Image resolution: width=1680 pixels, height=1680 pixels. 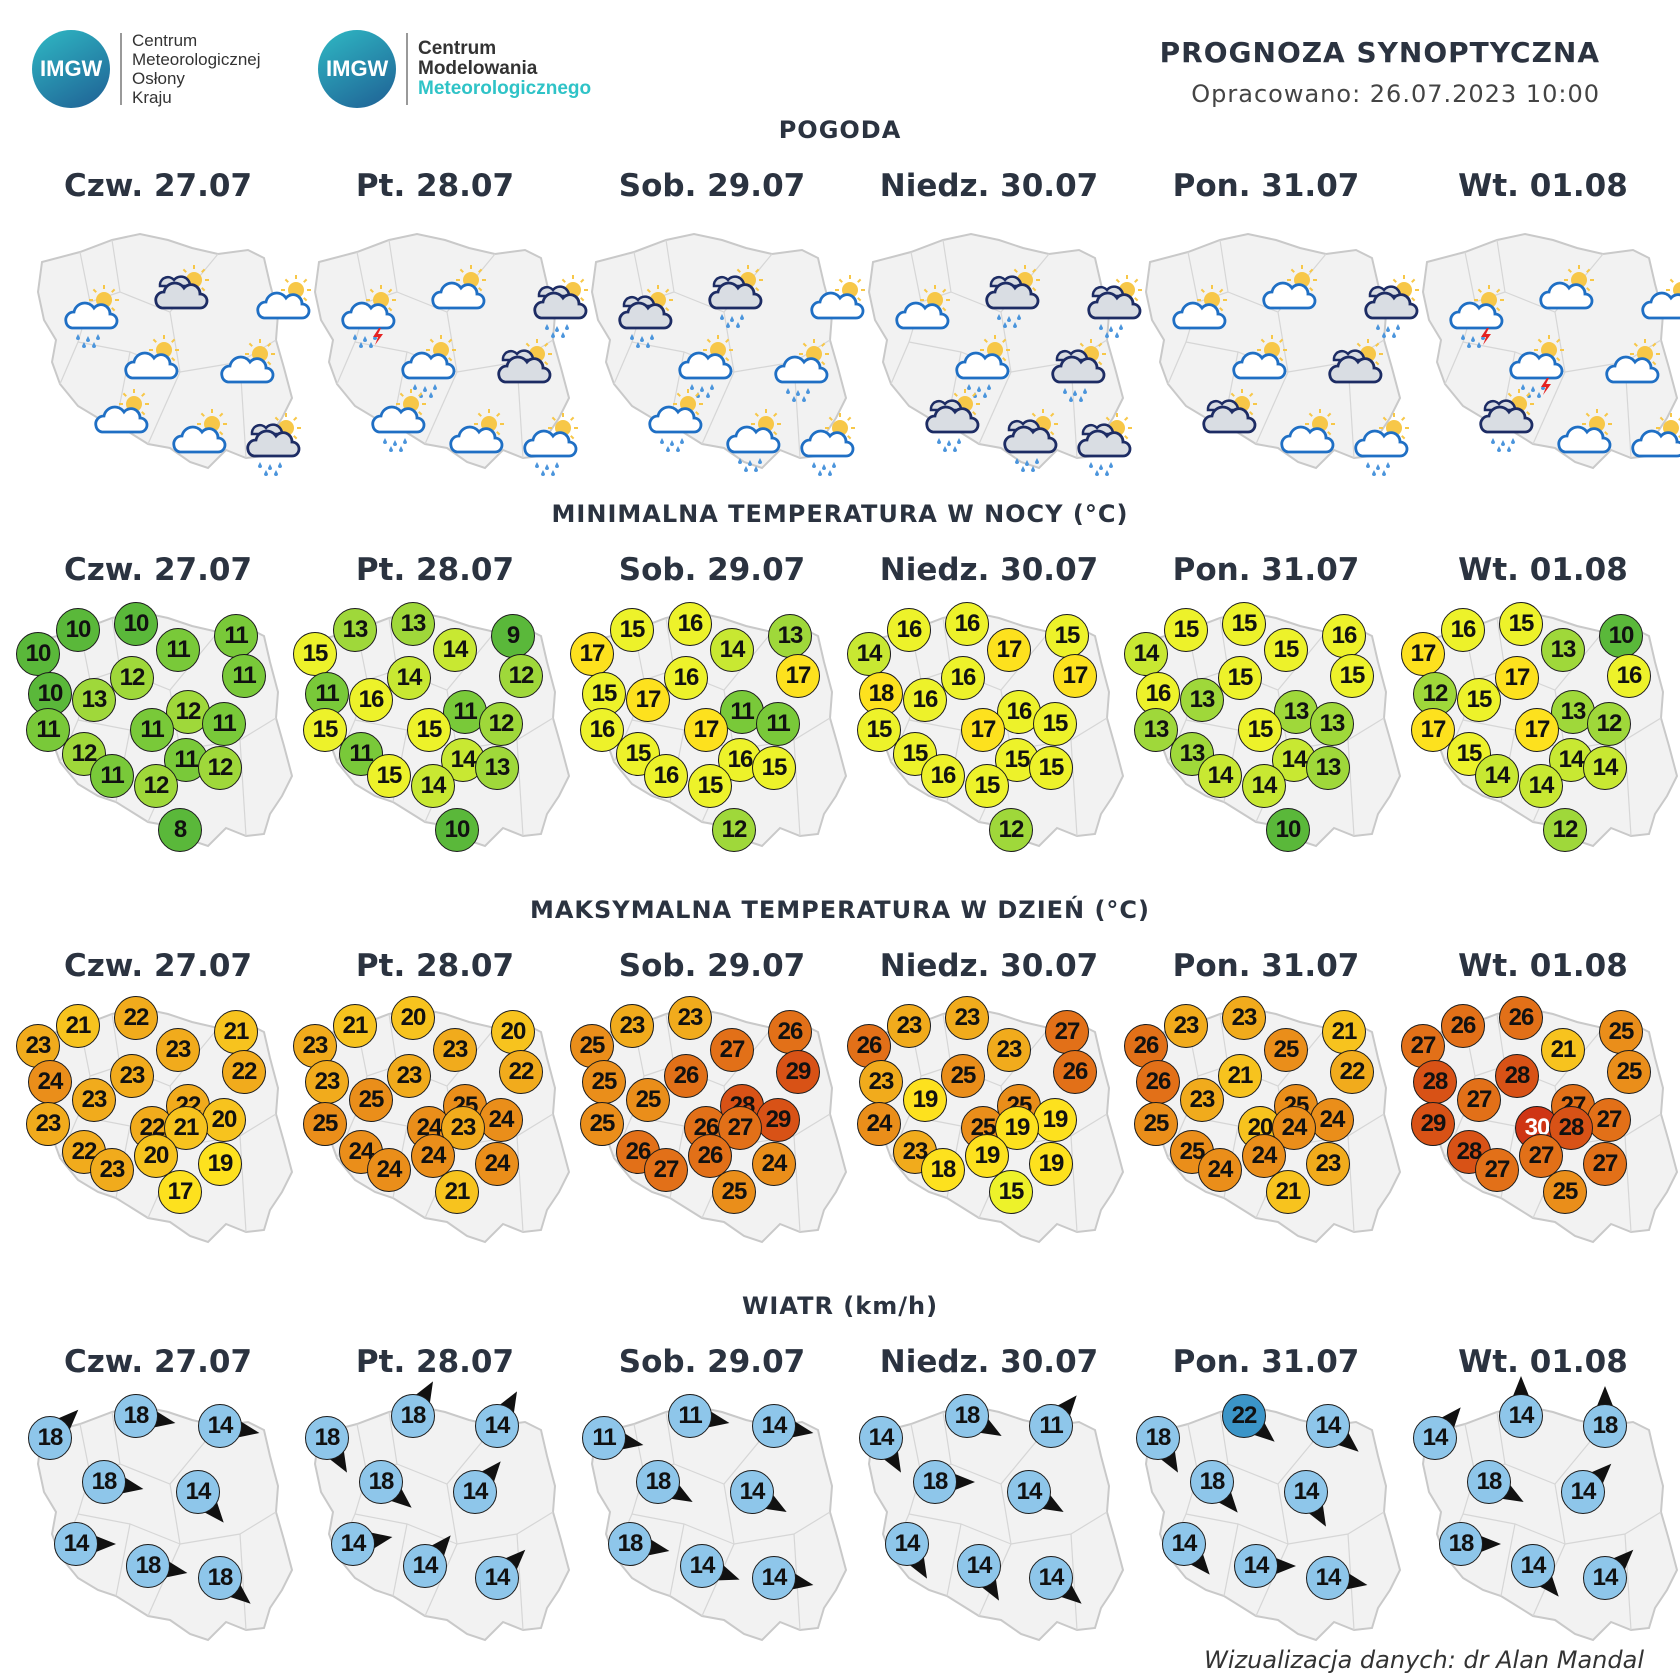 I want to click on tmax-map: 23212221232224232223232220222321201917, so click(x=156, y=1126).